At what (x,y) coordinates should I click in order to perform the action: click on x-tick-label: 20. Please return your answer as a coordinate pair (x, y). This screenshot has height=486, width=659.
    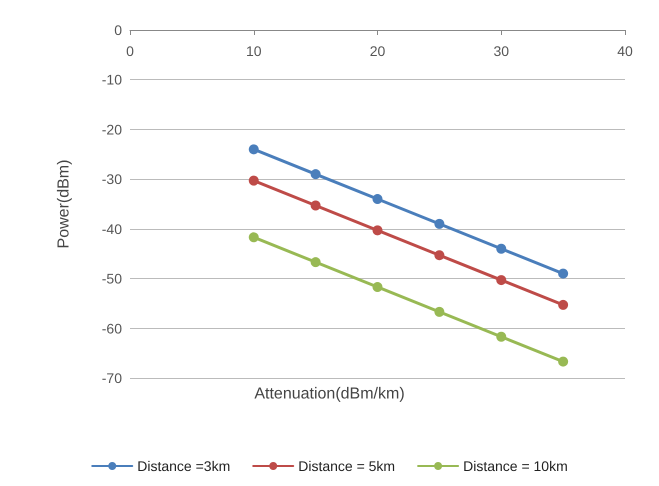
    Looking at the image, I should click on (378, 51).